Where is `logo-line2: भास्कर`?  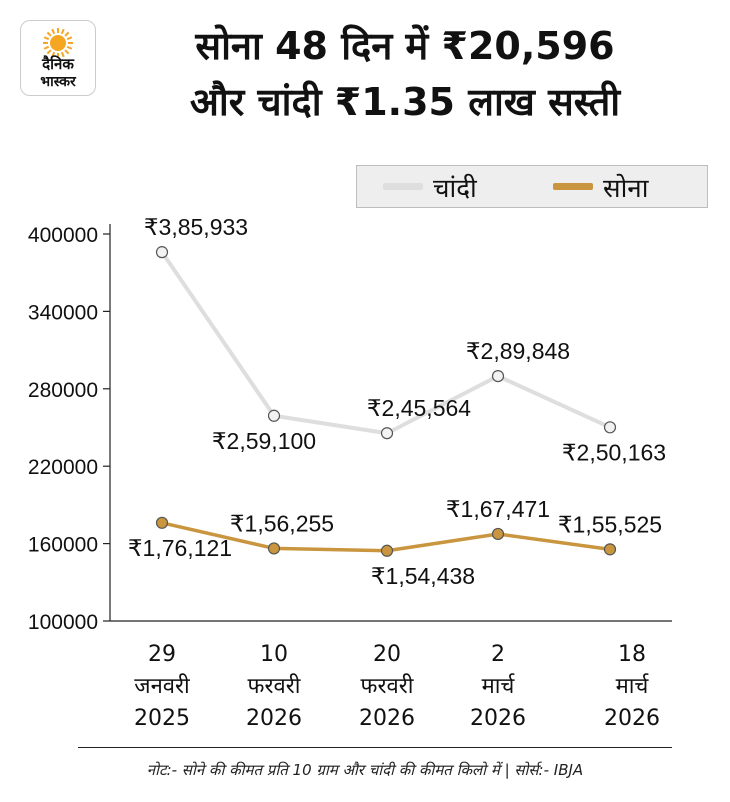
logo-line2: भास्कर is located at coordinates (58, 82).